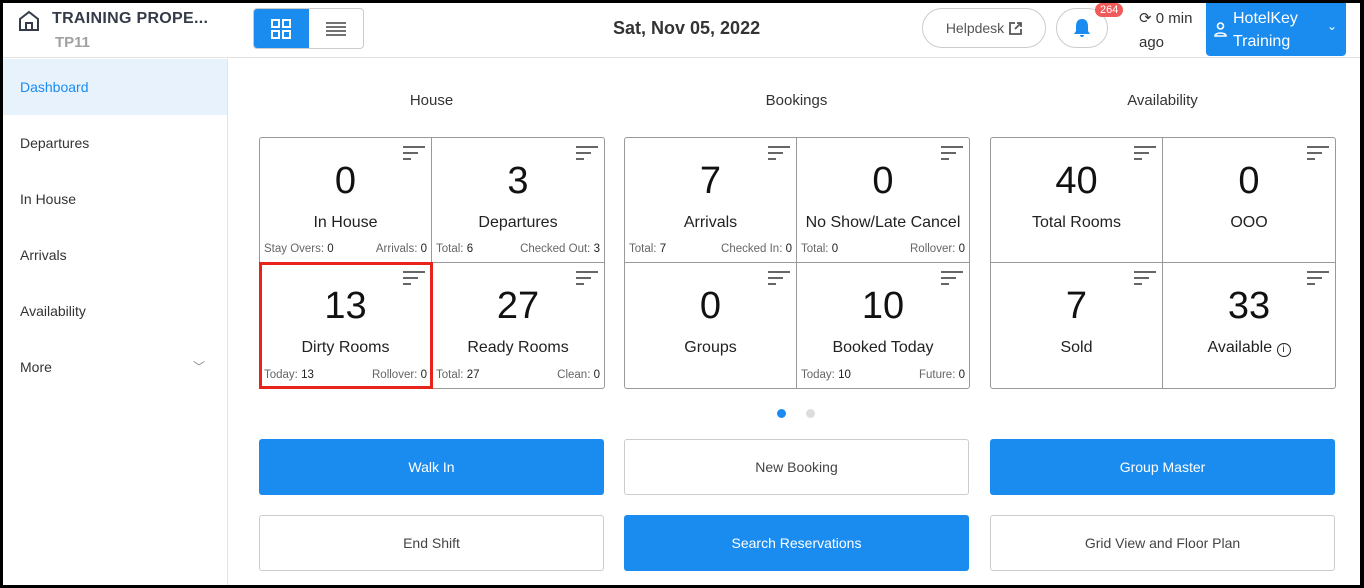  I want to click on tile-stat-right: Checked In: 0, so click(756, 249).